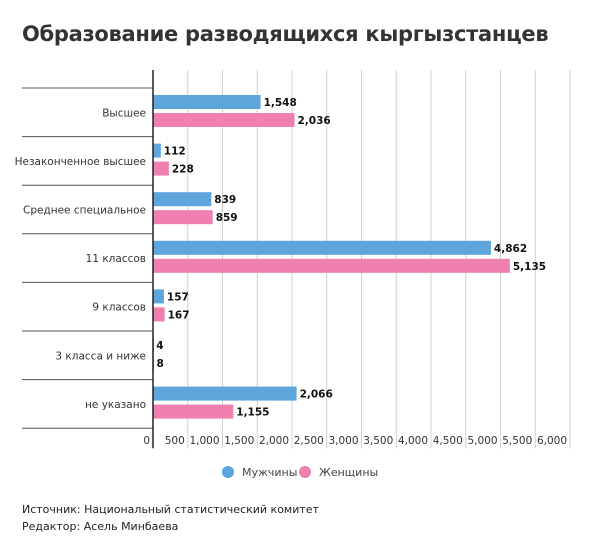 Image resolution: width=600 pixels, height=554 pixels. Describe the element at coordinates (84, 211) in the screenshot. I see `category-label: Среднее специальное` at that location.